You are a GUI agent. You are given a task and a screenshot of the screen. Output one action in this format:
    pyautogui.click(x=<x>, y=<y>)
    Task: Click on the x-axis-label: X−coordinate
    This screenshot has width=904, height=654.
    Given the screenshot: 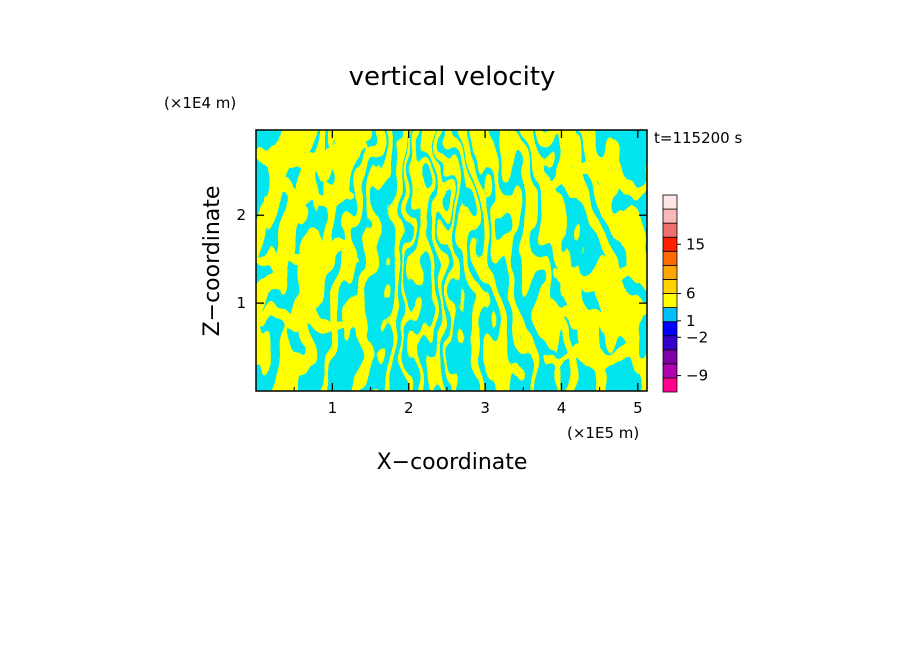 What is the action you would take?
    pyautogui.click(x=452, y=462)
    